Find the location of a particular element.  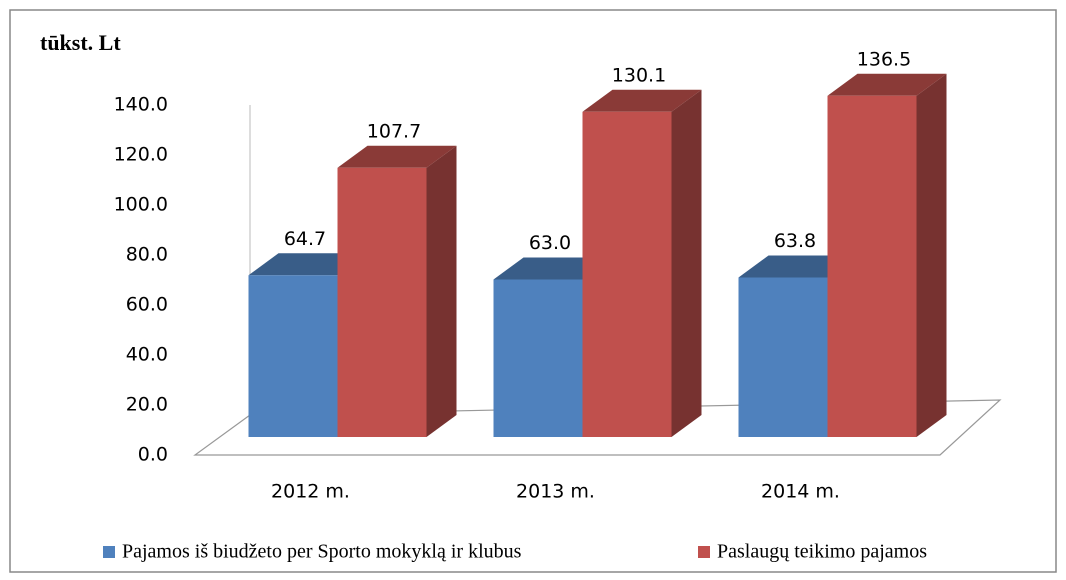

data-label: 130.1 is located at coordinates (639, 75).